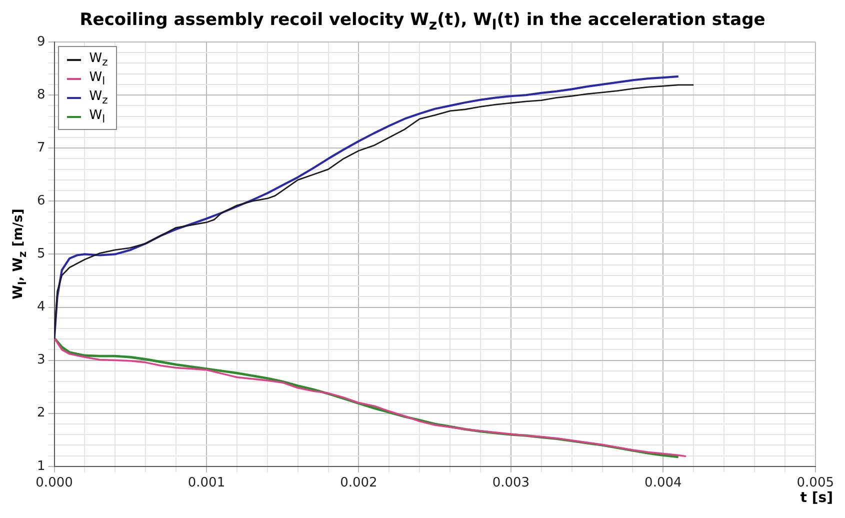  Describe the element at coordinates (207, 483) in the screenshot. I see `x-tick-label: 0.001` at that location.